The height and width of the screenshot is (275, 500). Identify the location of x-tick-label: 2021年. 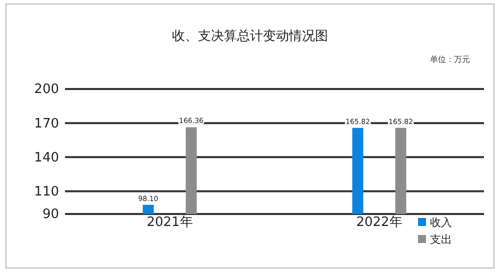
(169, 222).